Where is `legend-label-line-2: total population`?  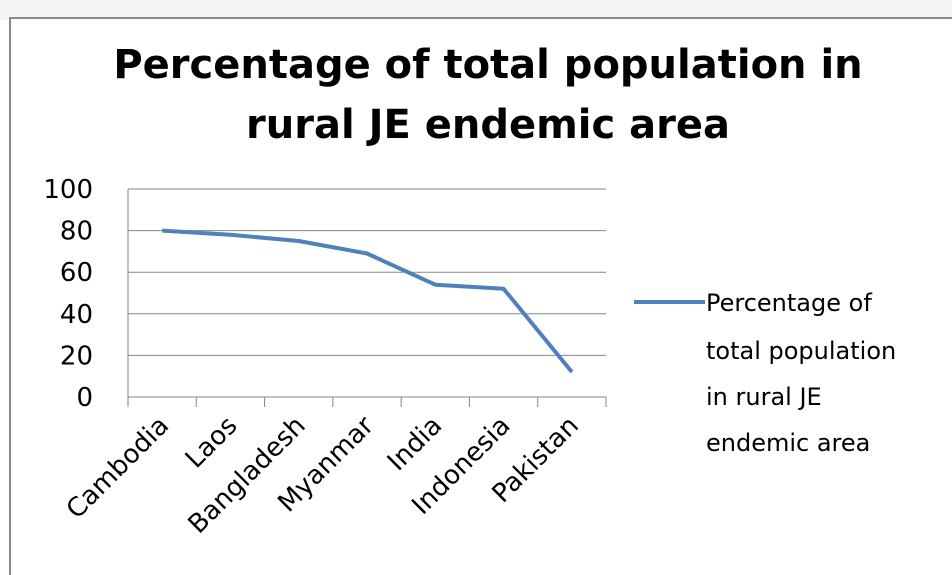
legend-label-line-2: total population is located at coordinates (801, 351).